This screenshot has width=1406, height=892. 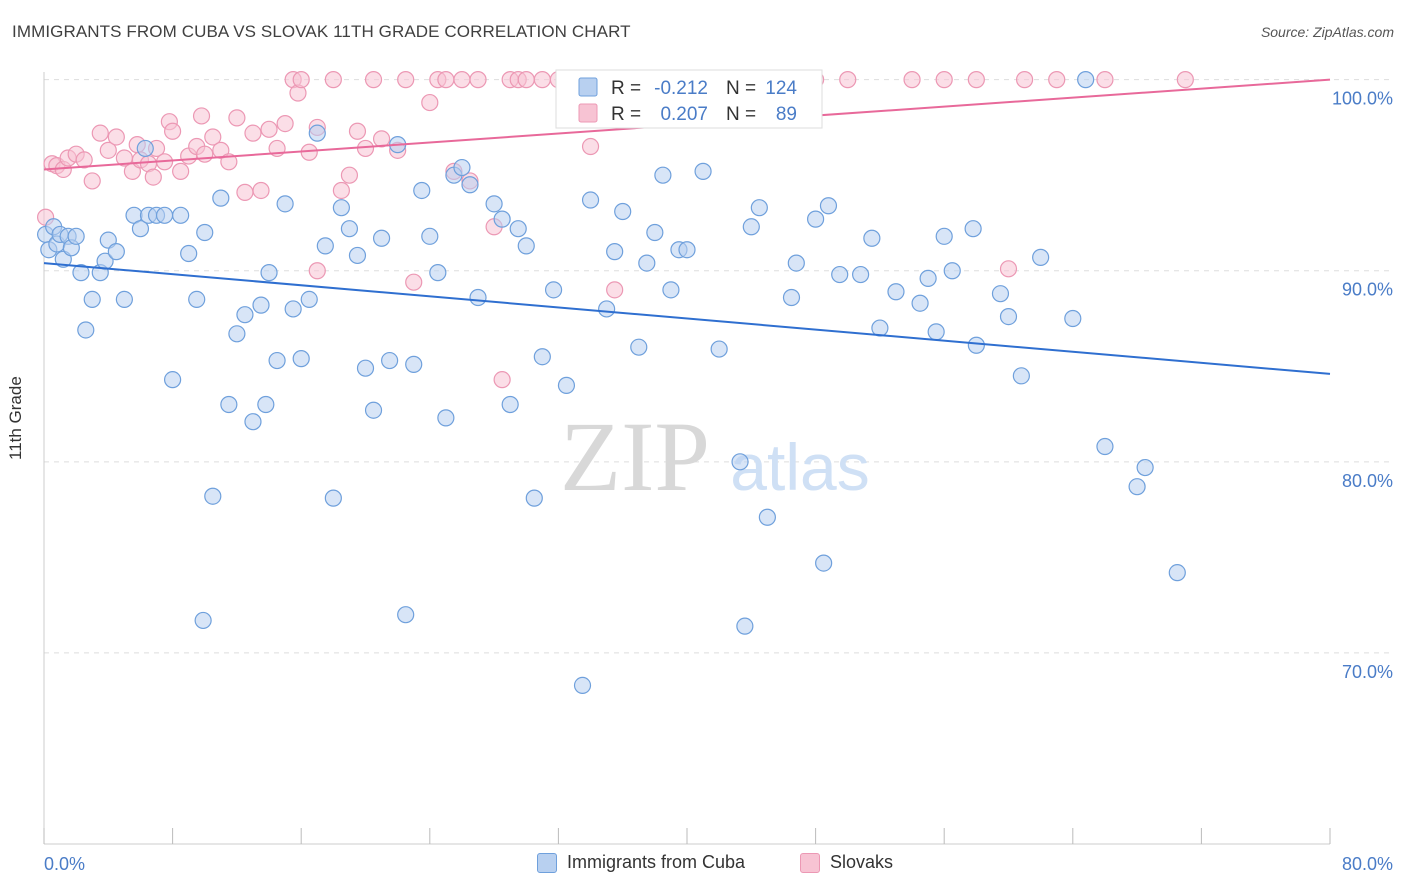 I want to click on legend-label-cuba: Immigrants from Cuba, so click(x=656, y=862).